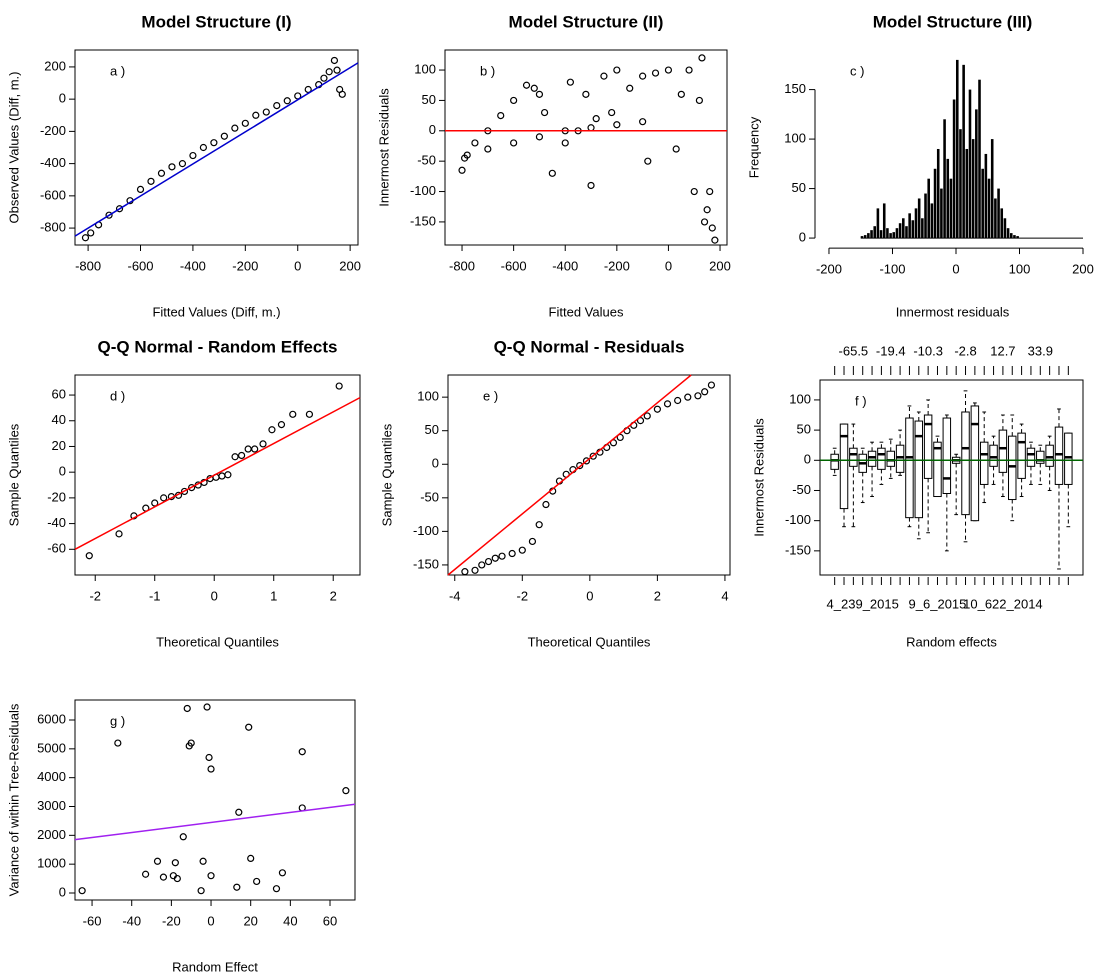  Describe the element at coordinates (216, 311) in the screenshot. I see `x-axis-label: Fitted Values (Diff, m.)` at that location.